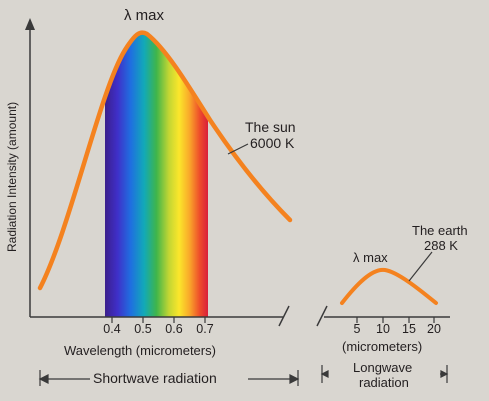 The height and width of the screenshot is (401, 489). Describe the element at coordinates (205, 329) in the screenshot. I see `short-tick-label: 0.7` at that location.